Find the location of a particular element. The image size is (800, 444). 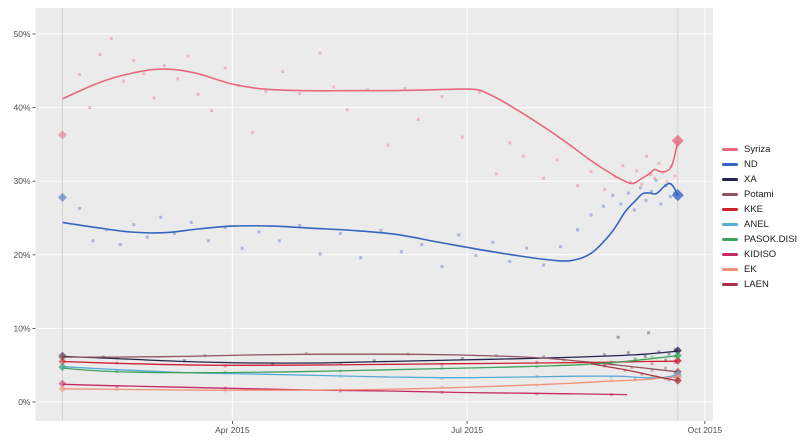

legend-swatch-xa is located at coordinates (730, 179).